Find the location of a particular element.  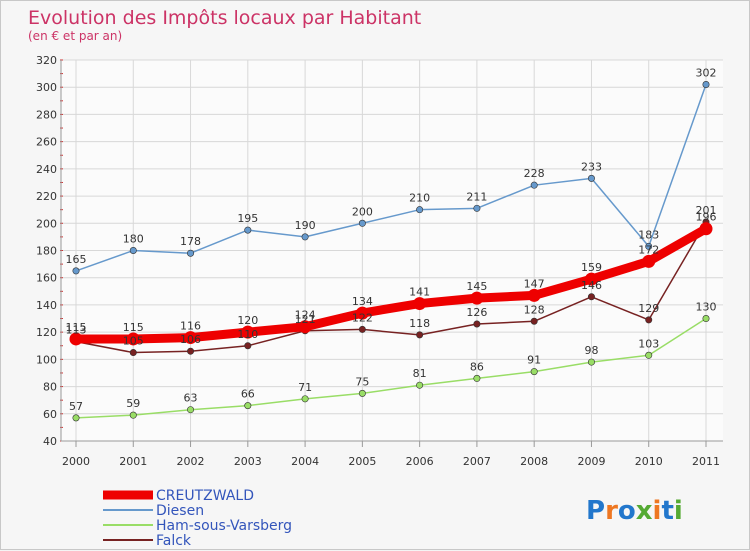

y-tick-label: 200 is located at coordinates (46, 223).